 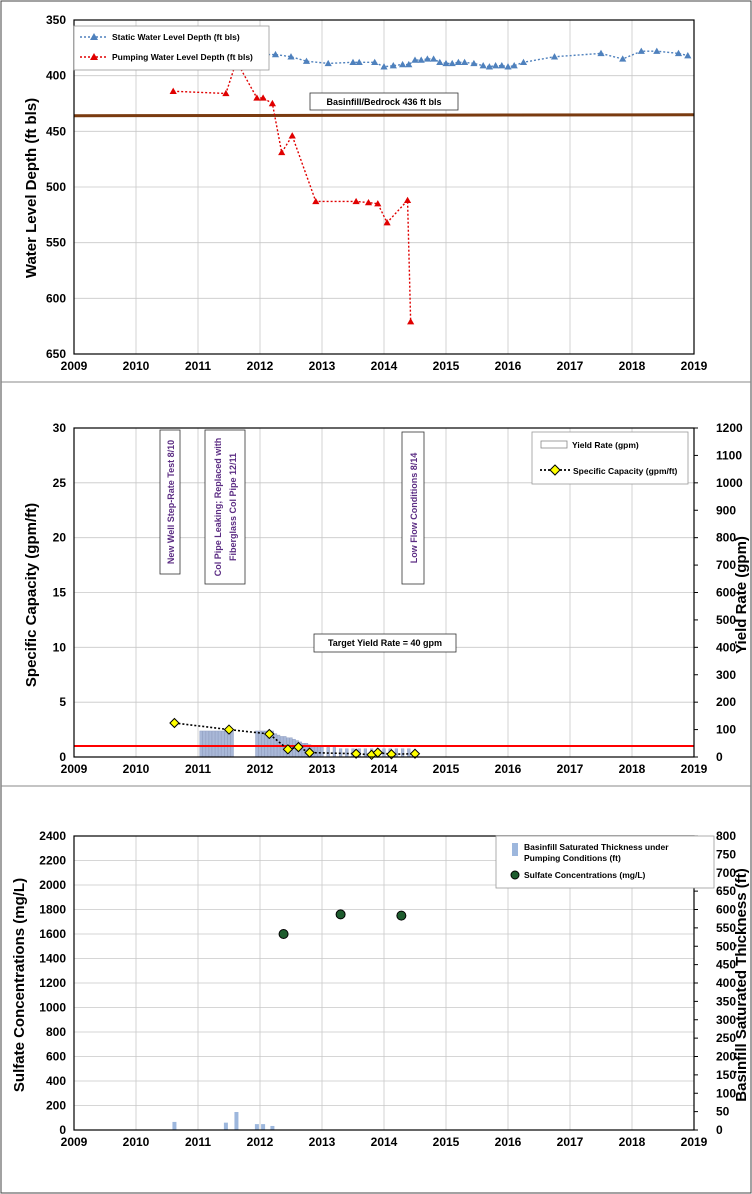 What do you see at coordinates (729, 428) in the screenshot?
I see `y-tick-label-right: 1200` at bounding box center [729, 428].